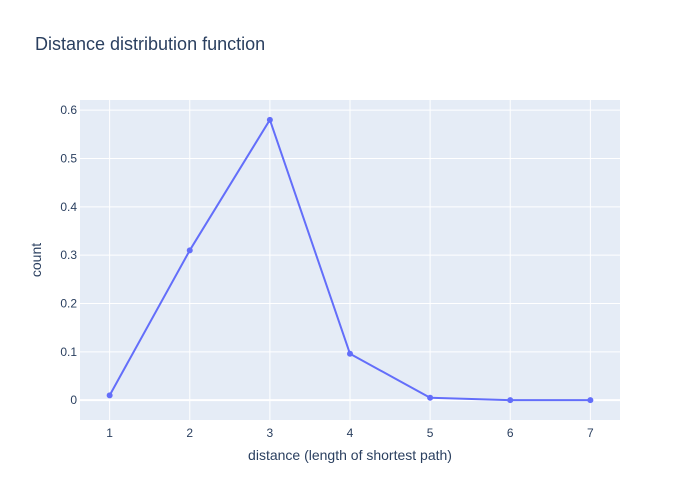 The image size is (700, 500). What do you see at coordinates (350, 455) in the screenshot?
I see `x-axis-title: distance (length of shortest path)` at bounding box center [350, 455].